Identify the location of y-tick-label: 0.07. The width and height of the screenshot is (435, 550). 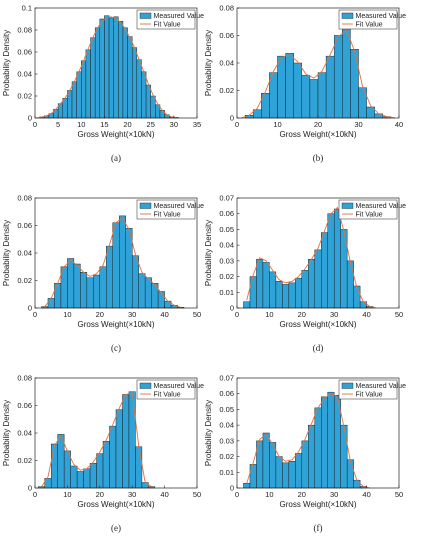
(226, 378).